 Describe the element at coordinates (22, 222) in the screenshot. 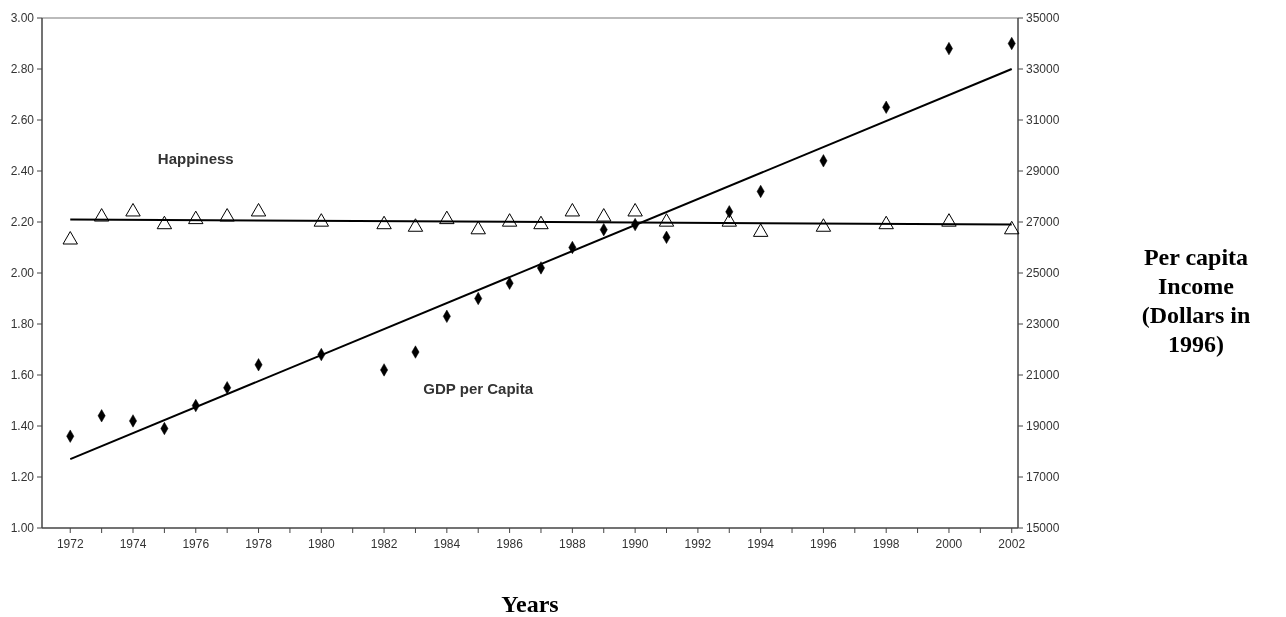

I see `y-tick-label: 2.20` at that location.